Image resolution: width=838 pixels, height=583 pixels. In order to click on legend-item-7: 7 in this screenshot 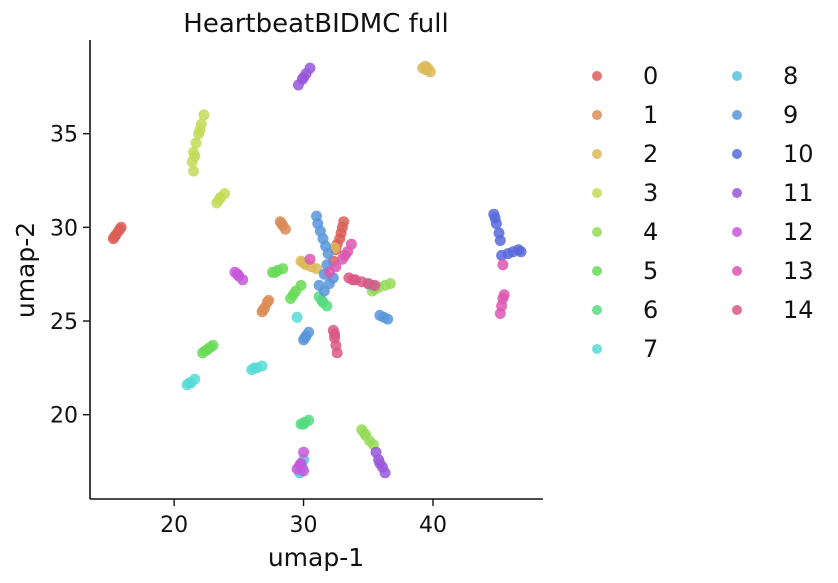, I will do `click(625, 349)`.